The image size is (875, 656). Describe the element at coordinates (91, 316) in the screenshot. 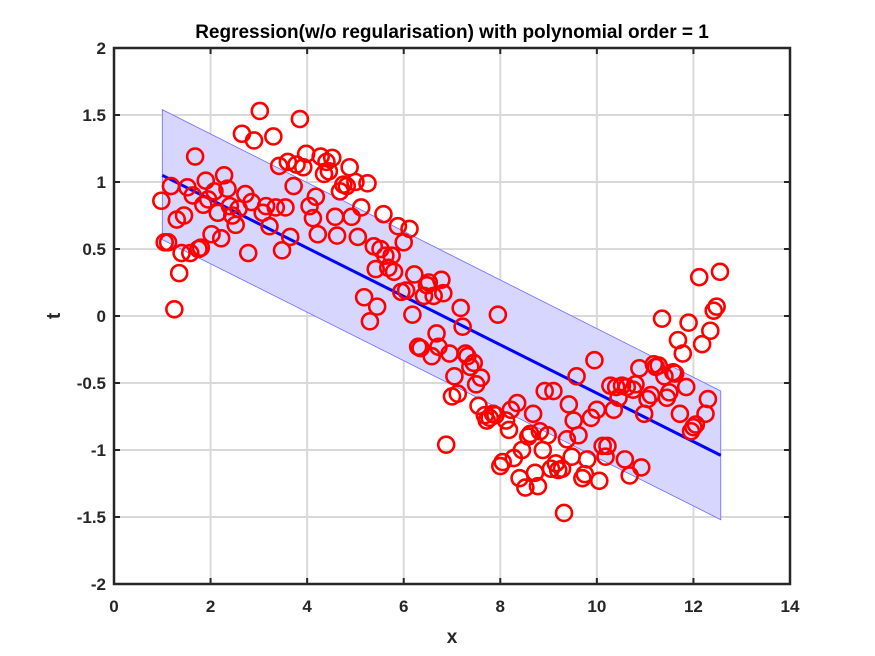

I see `y-tick-labels: 2 1.5 1 0.5 0 -0.5 -1 -1.5 -2` at that location.